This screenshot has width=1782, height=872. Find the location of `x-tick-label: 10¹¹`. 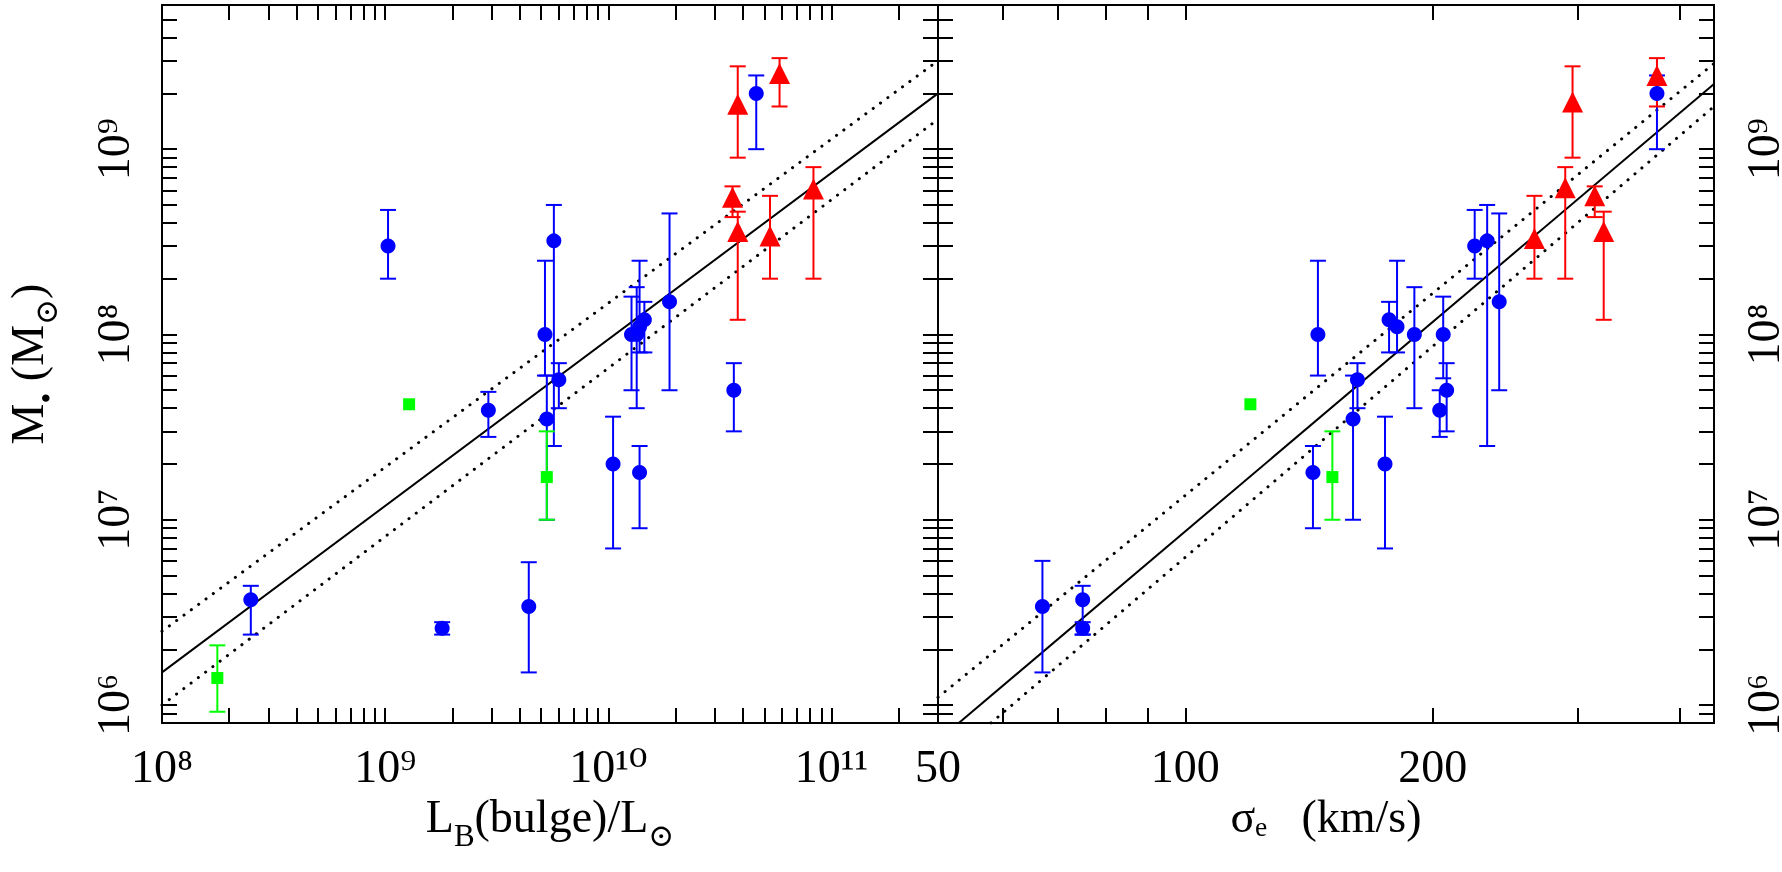

x-tick-label: 10¹¹ is located at coordinates (831, 766).